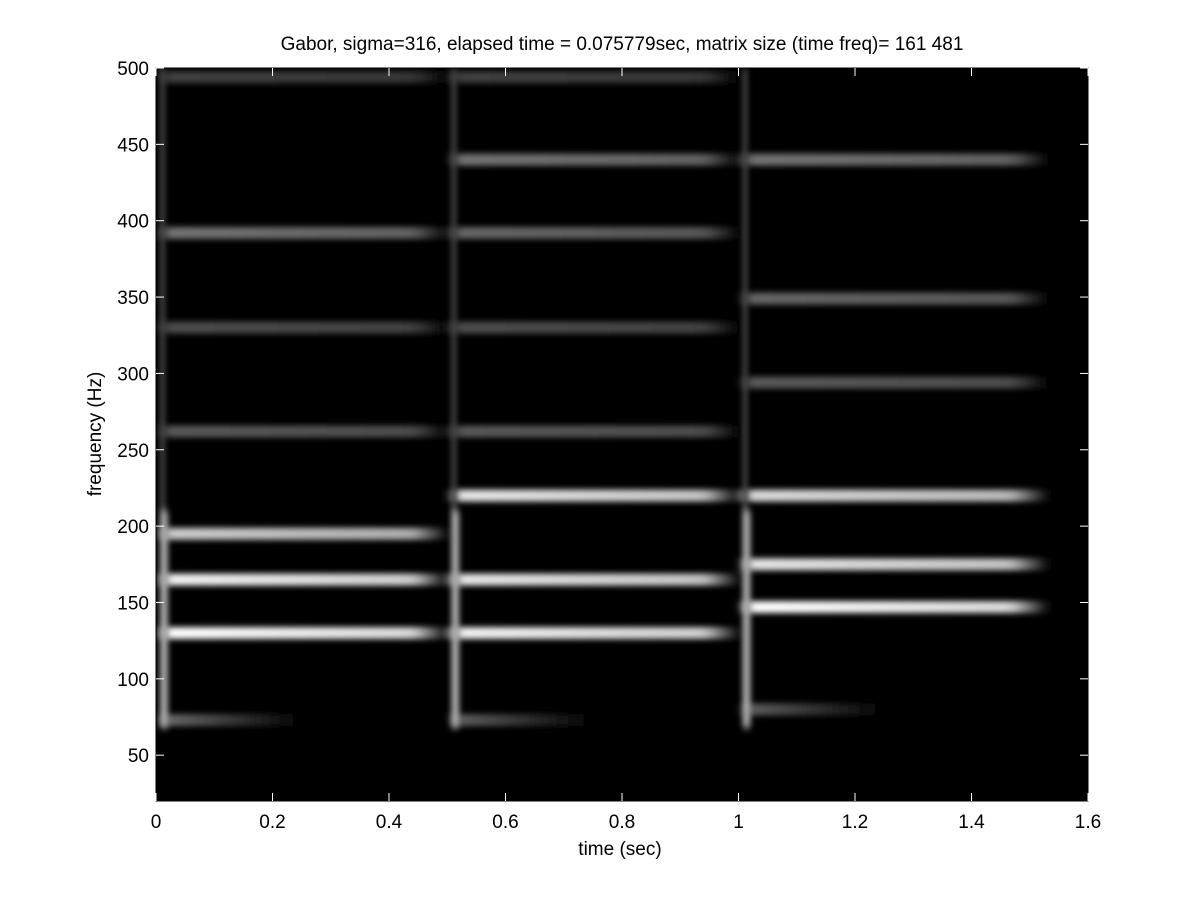  Describe the element at coordinates (156, 822) in the screenshot. I see `x-tick-label: 0` at that location.